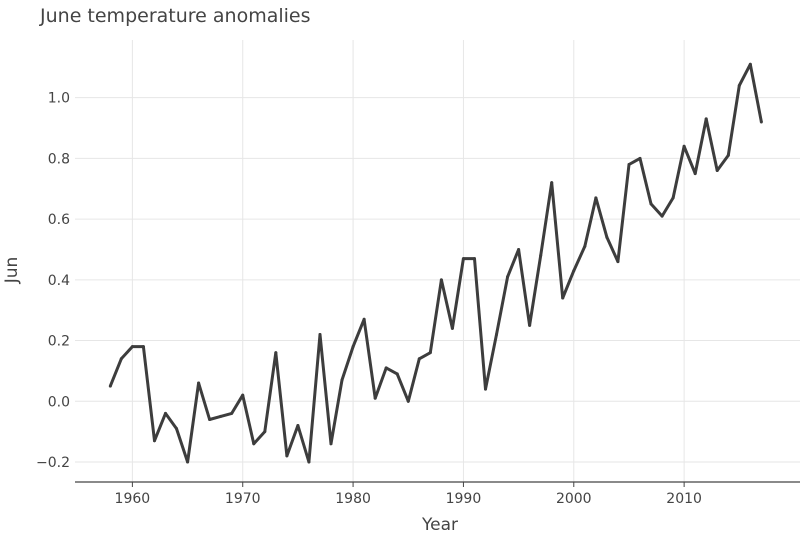 This screenshot has width=810, height=540. Describe the element at coordinates (684, 499) in the screenshot. I see `x-tick-label: 2010` at that location.